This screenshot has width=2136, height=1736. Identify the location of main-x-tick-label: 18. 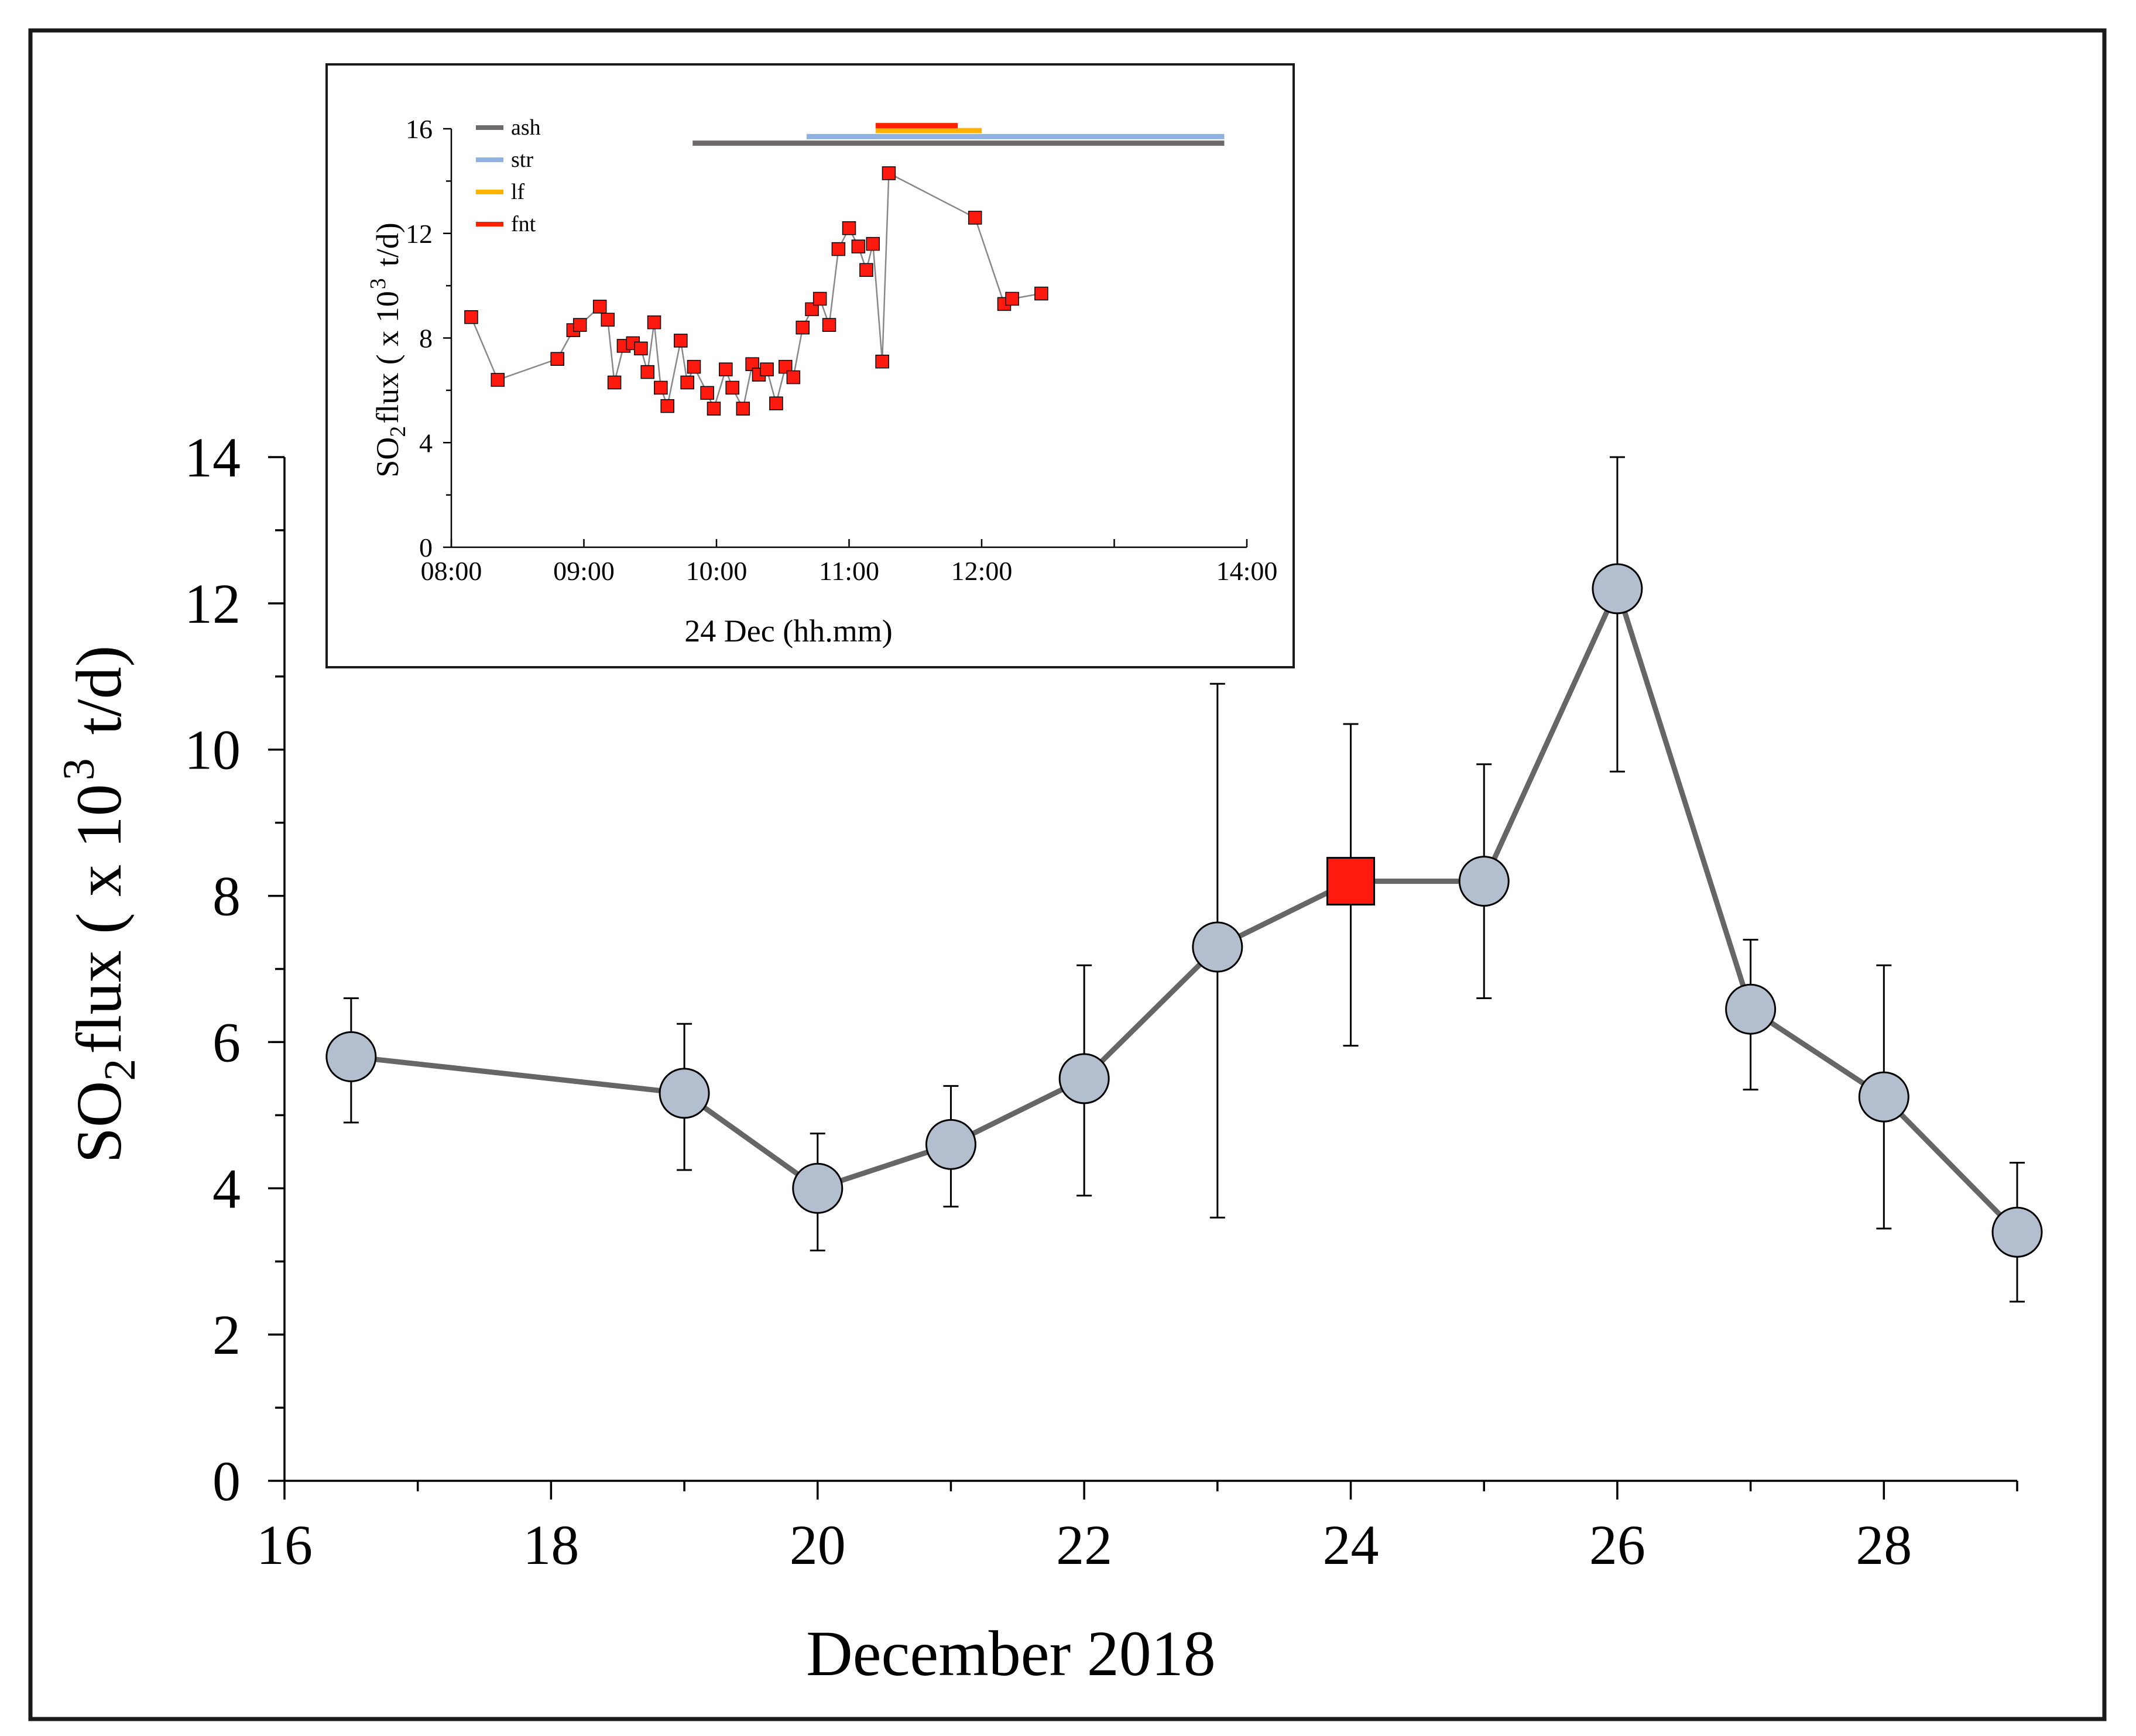
(551, 1545).